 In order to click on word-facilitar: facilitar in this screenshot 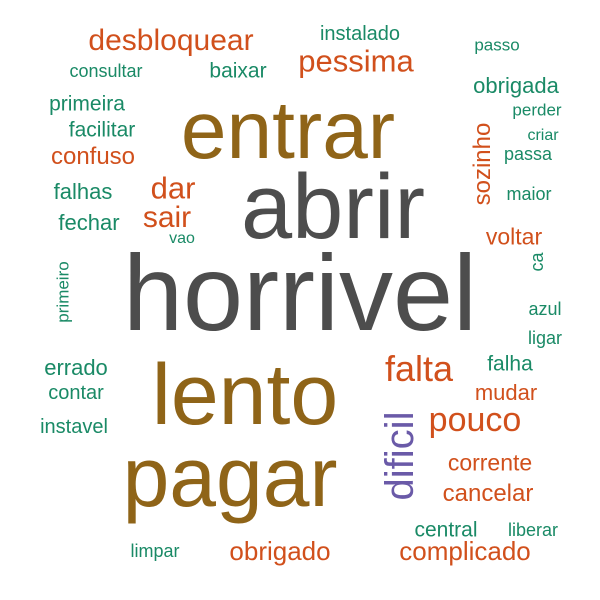, I will do `click(102, 130)`.